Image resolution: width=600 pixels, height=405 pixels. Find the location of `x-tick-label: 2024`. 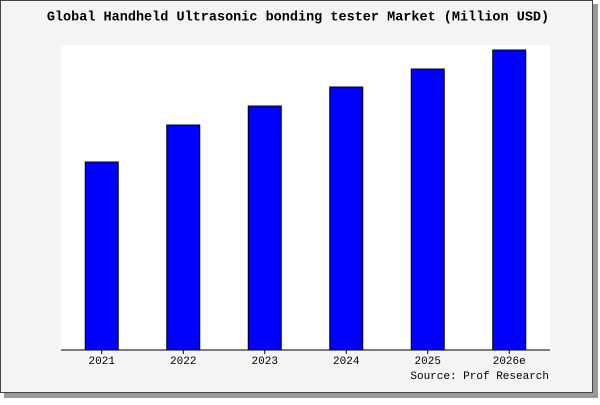

x-tick-label: 2024 is located at coordinates (346, 362).